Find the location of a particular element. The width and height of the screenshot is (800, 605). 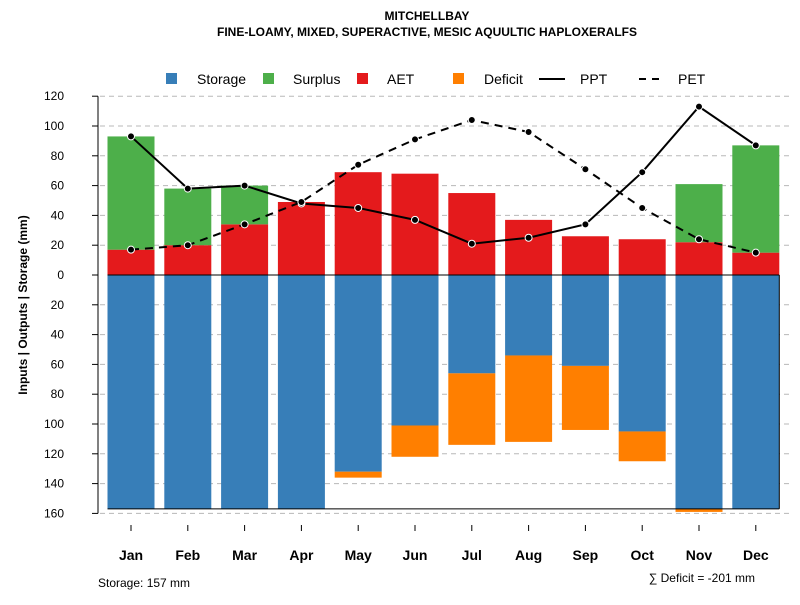

pet-point-oct is located at coordinates (642, 207).